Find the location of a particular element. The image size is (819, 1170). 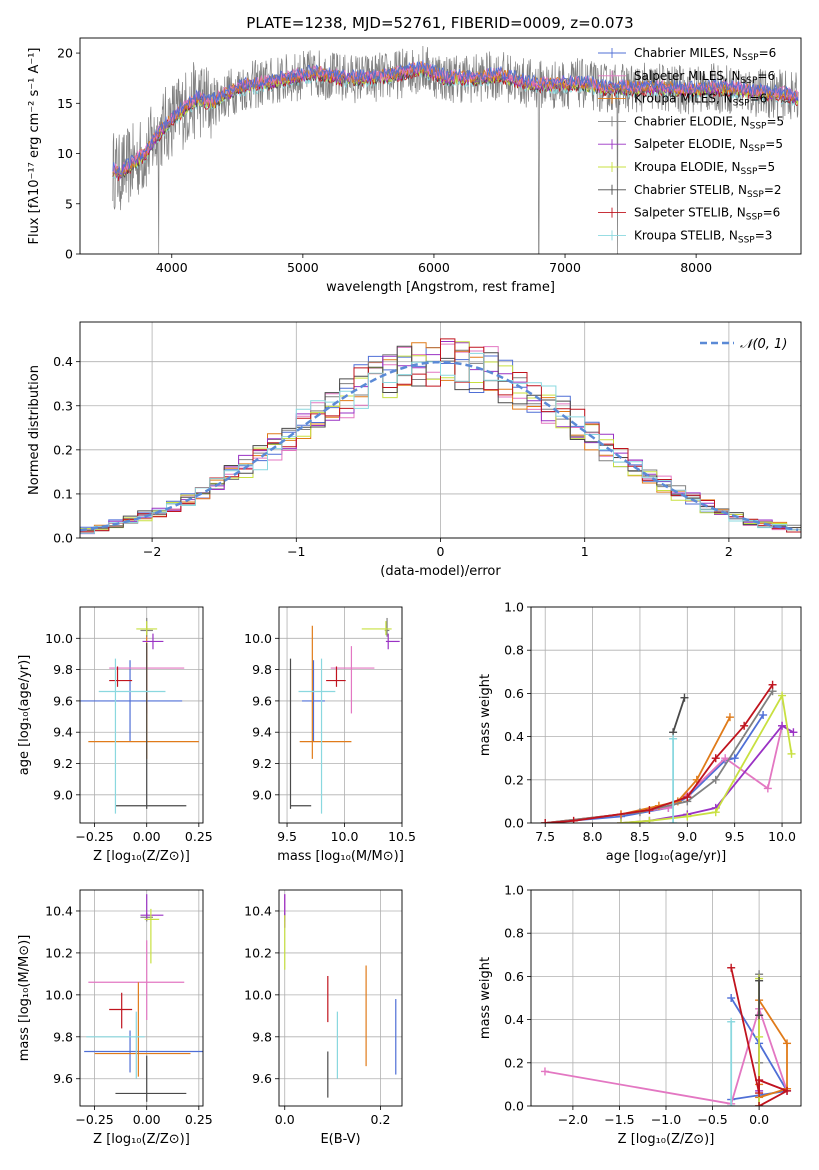

x-tick-label: −2 is located at coordinates (152, 551).